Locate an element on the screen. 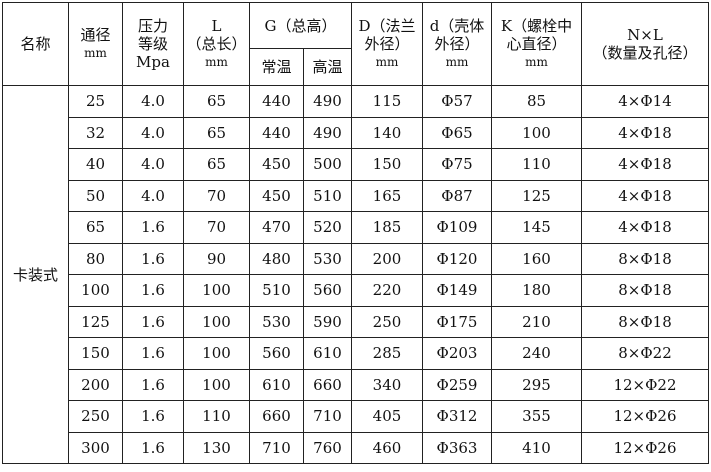 Image resolution: width=711 pixels, height=472 pixels. cell-bolt-circle: 295 is located at coordinates (536, 384).